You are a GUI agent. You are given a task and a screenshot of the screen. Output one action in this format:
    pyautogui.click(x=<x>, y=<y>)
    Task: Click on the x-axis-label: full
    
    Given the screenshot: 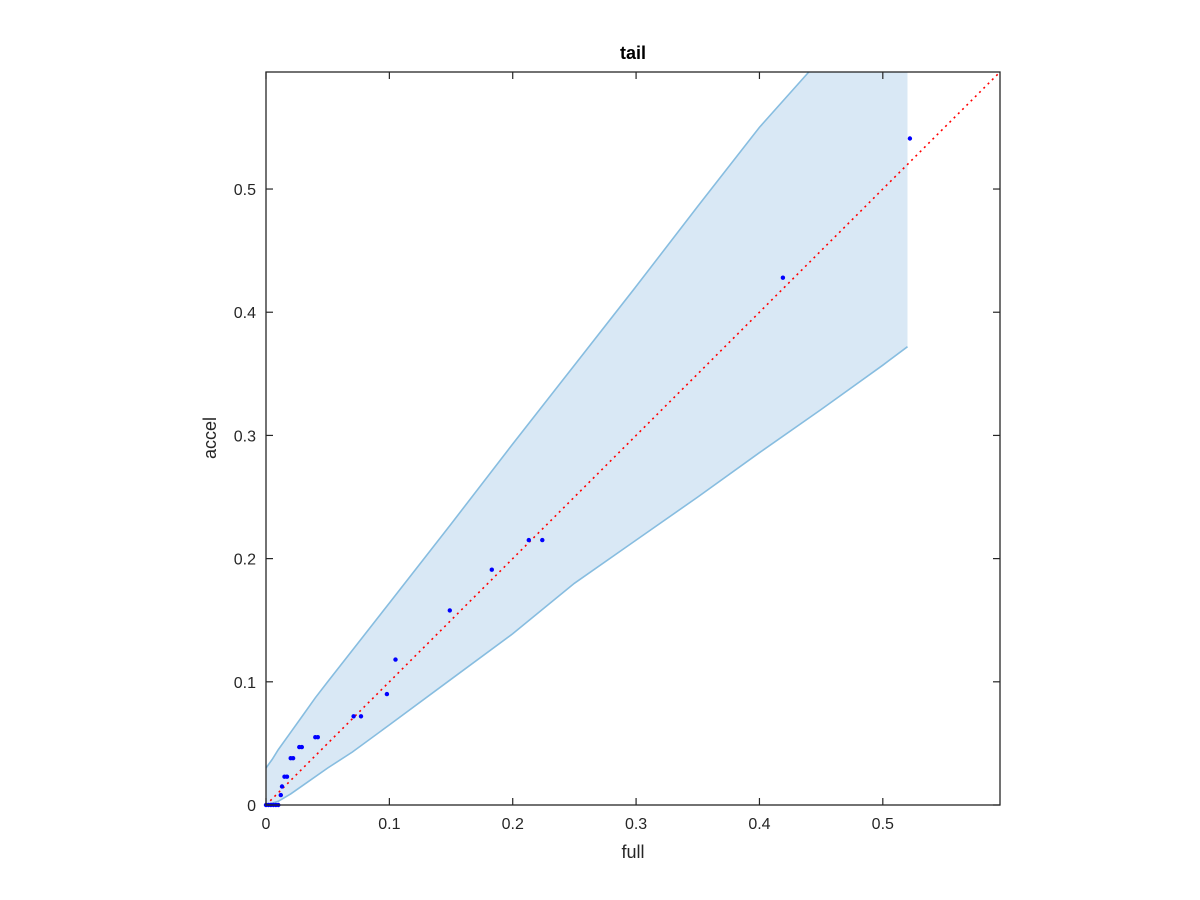 What is the action you would take?
    pyautogui.click(x=632, y=852)
    